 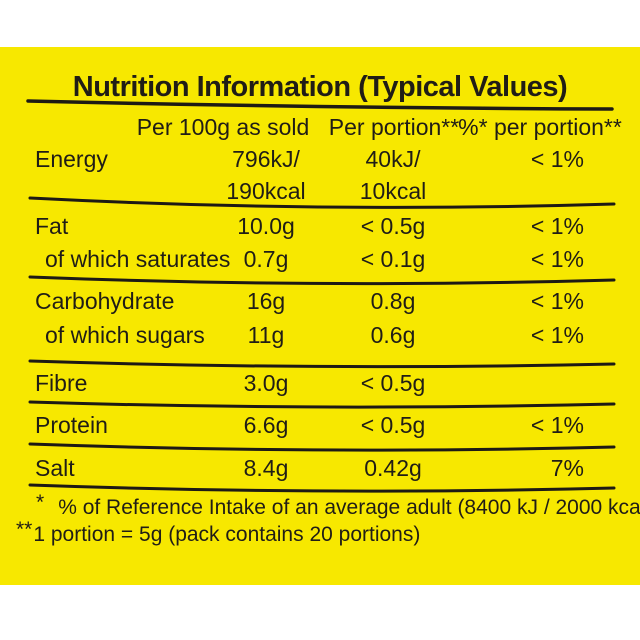 What do you see at coordinates (540, 127) in the screenshot?
I see `column-header-percent-per-portion: %* per portion**` at bounding box center [540, 127].